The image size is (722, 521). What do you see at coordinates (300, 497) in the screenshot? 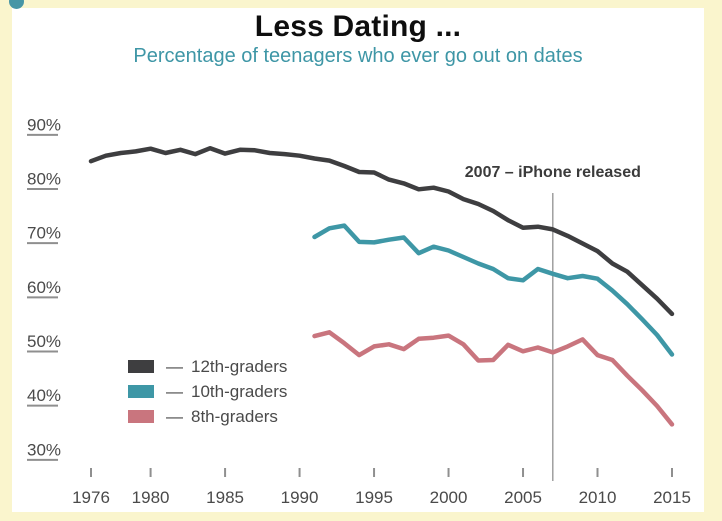
I see `x-tick-label: 1990` at bounding box center [300, 497].